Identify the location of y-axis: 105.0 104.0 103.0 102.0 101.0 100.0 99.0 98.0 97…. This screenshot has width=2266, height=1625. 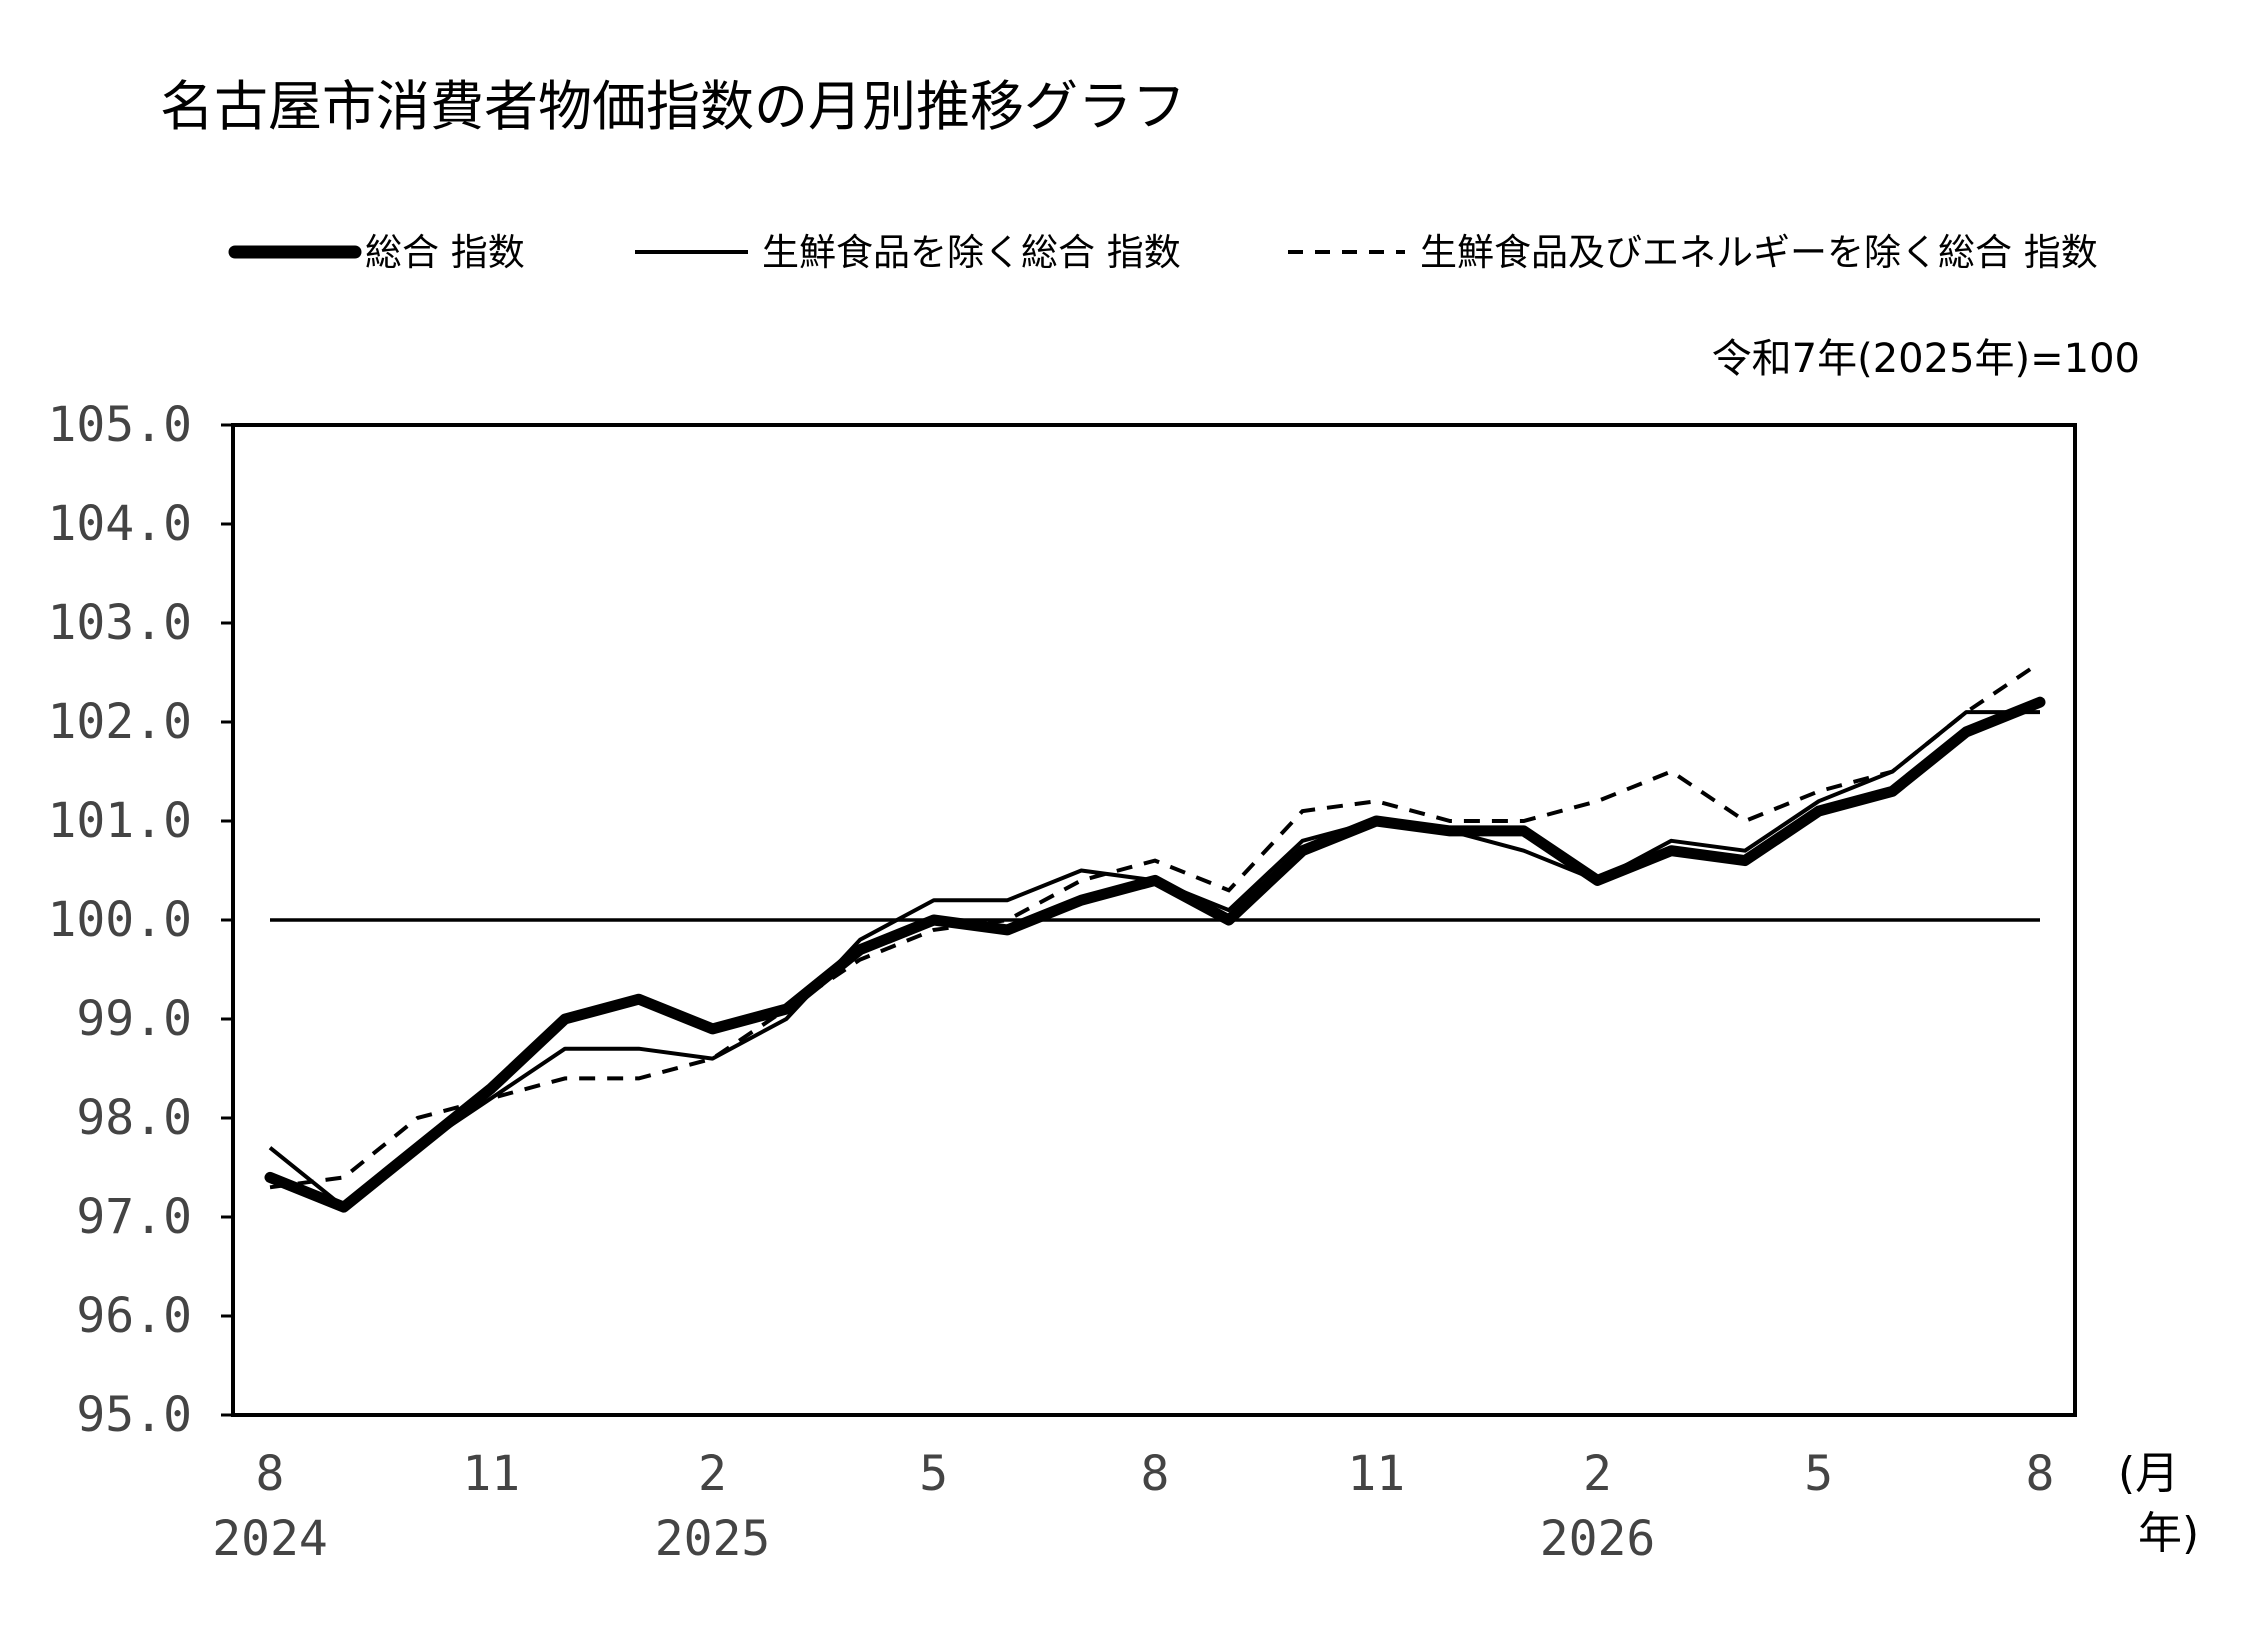
(140, 920).